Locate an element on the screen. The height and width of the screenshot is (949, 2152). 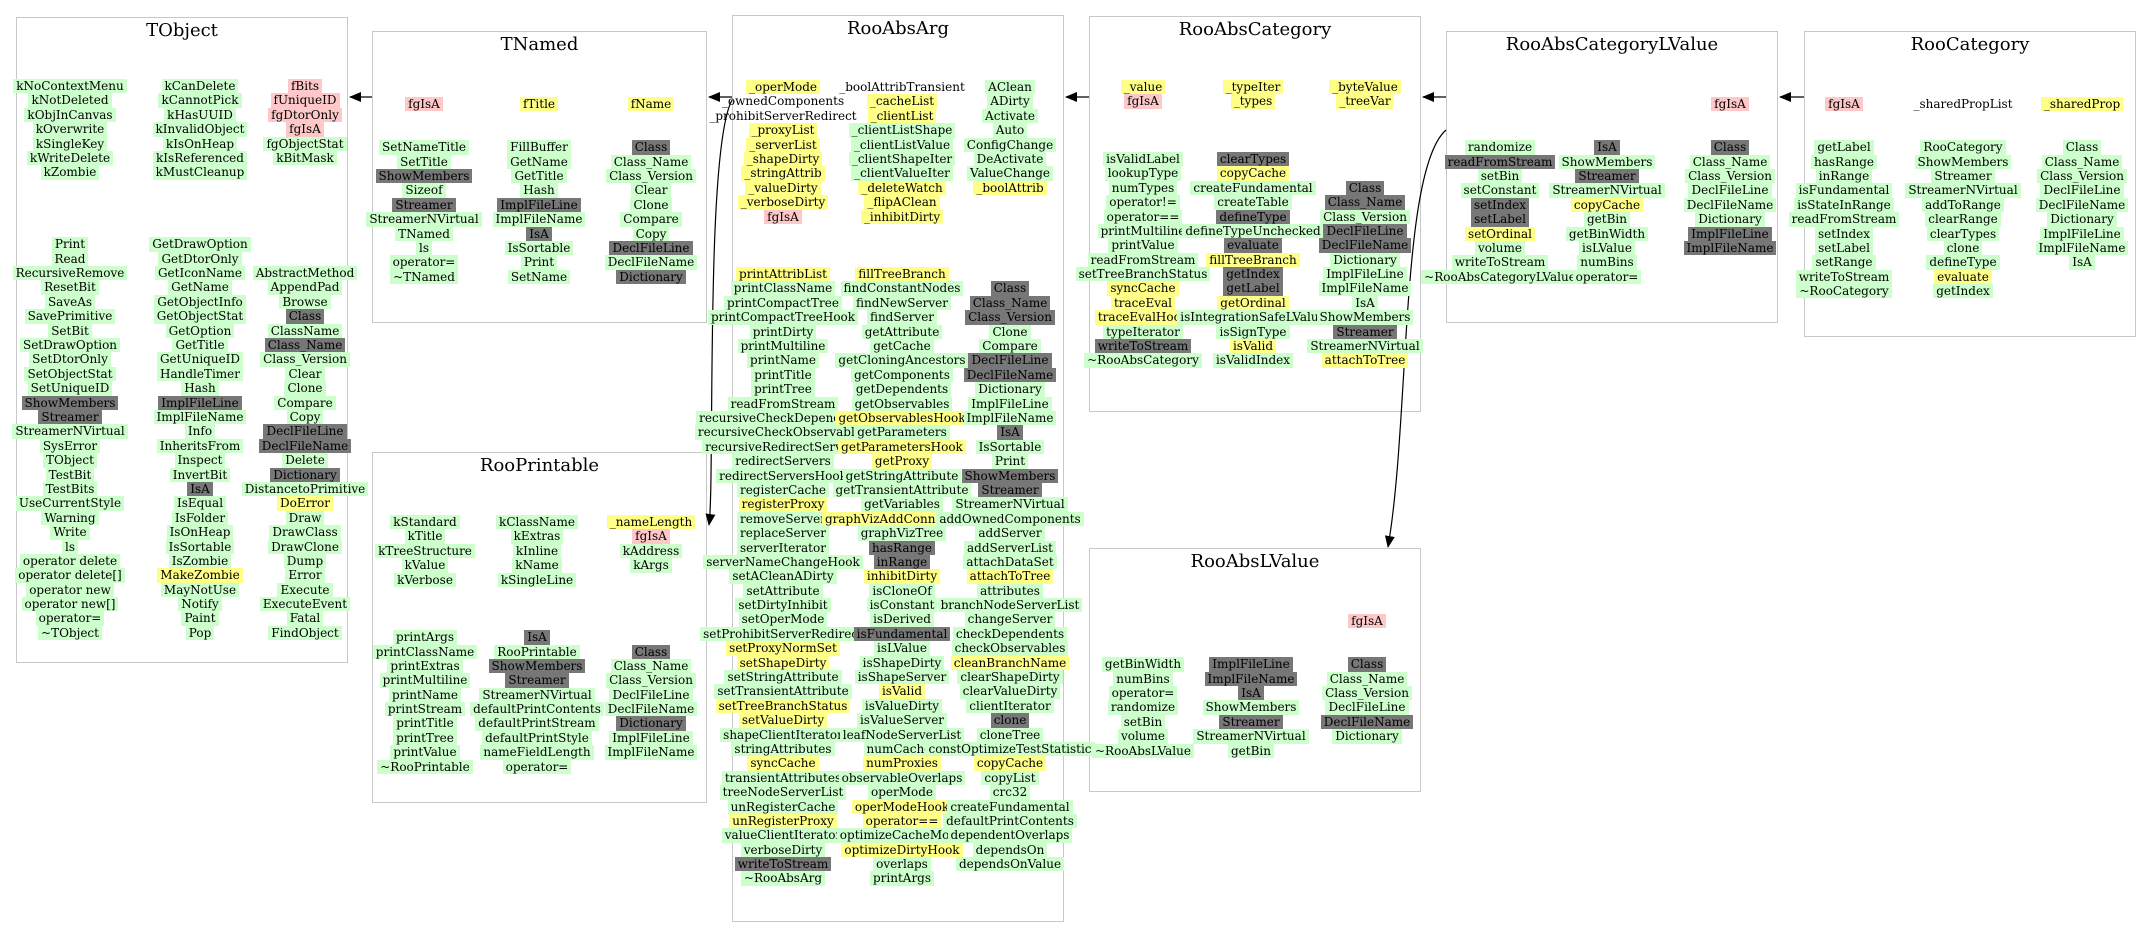
member-item: getDependents is located at coordinates (902, 389).